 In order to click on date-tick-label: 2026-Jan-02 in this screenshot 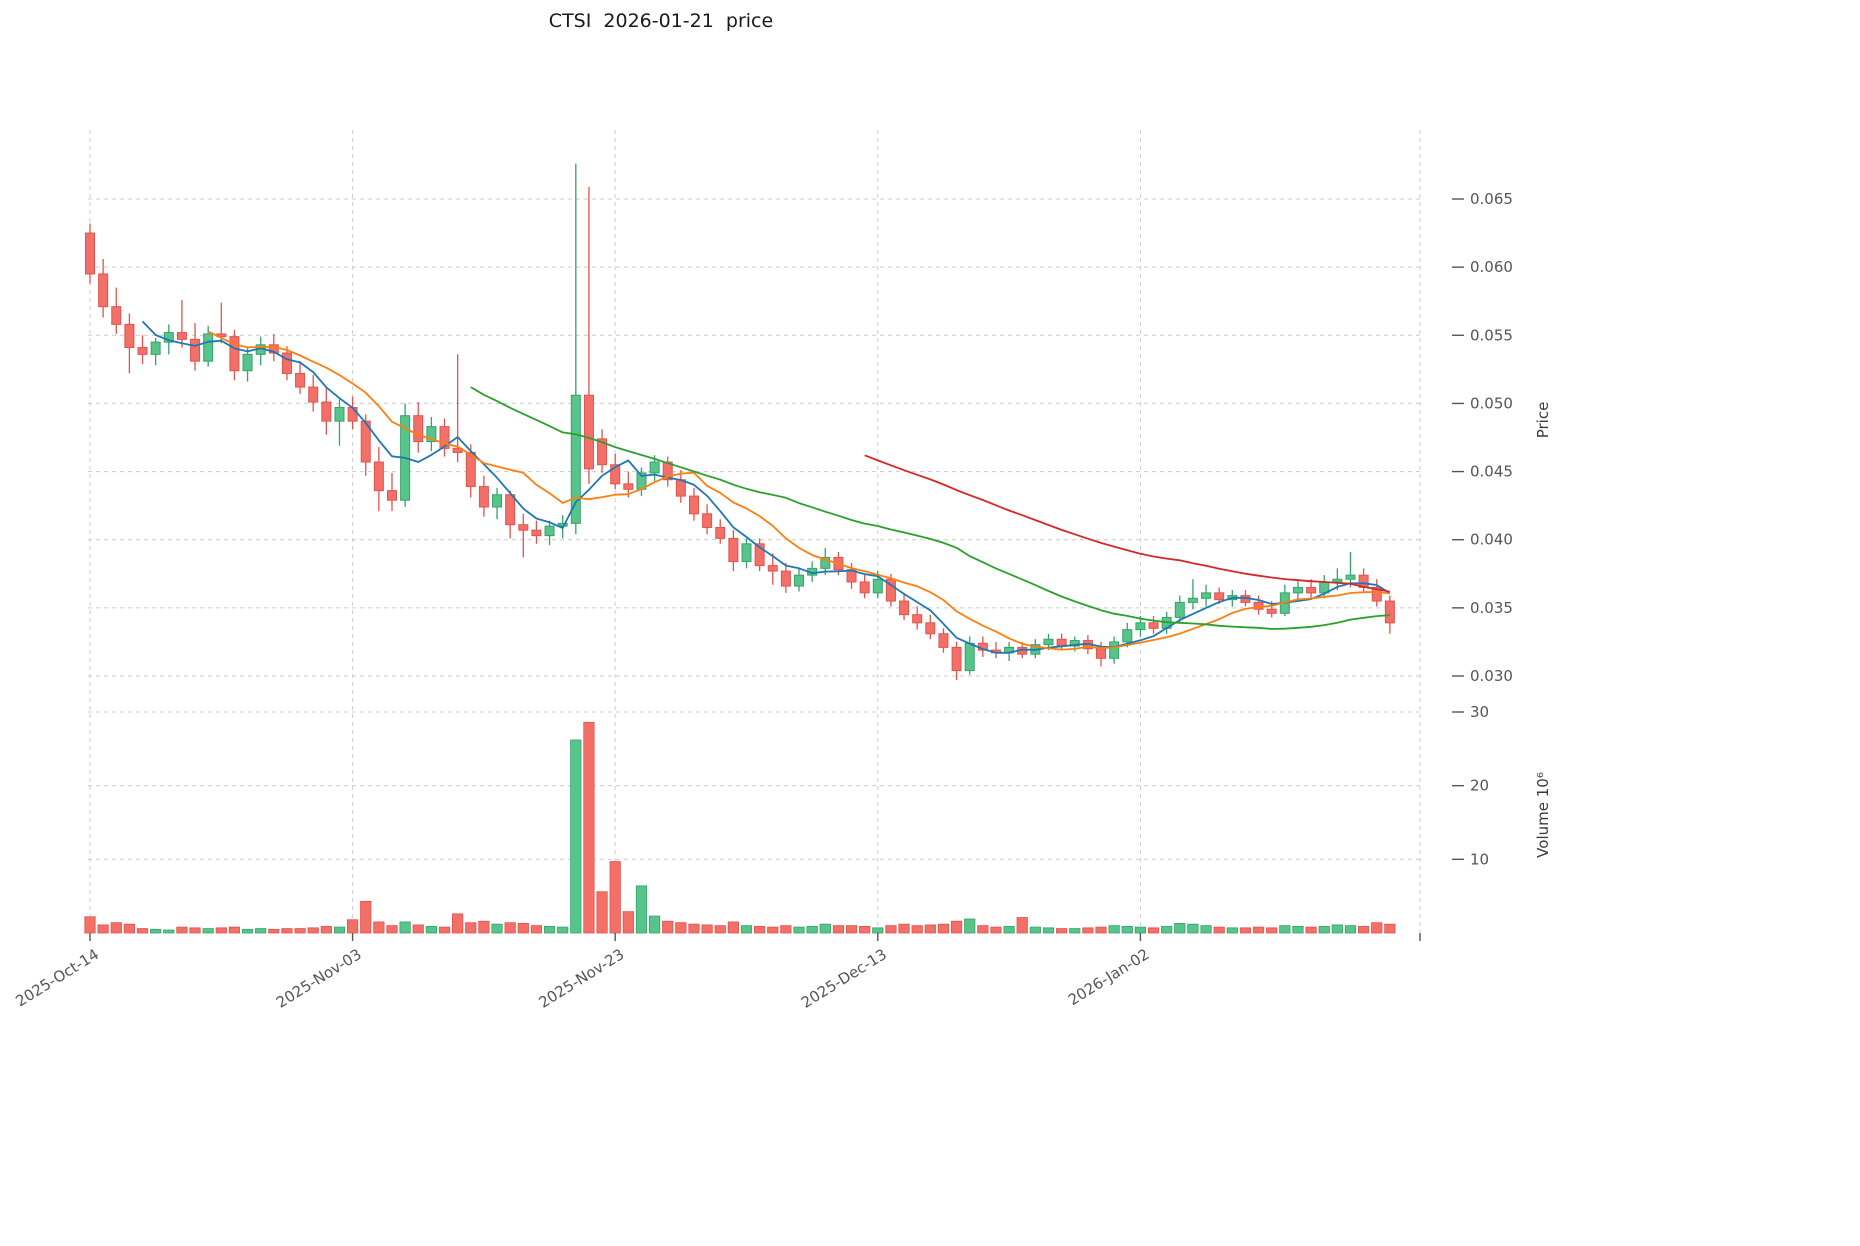, I will do `click(1109, 977)`.